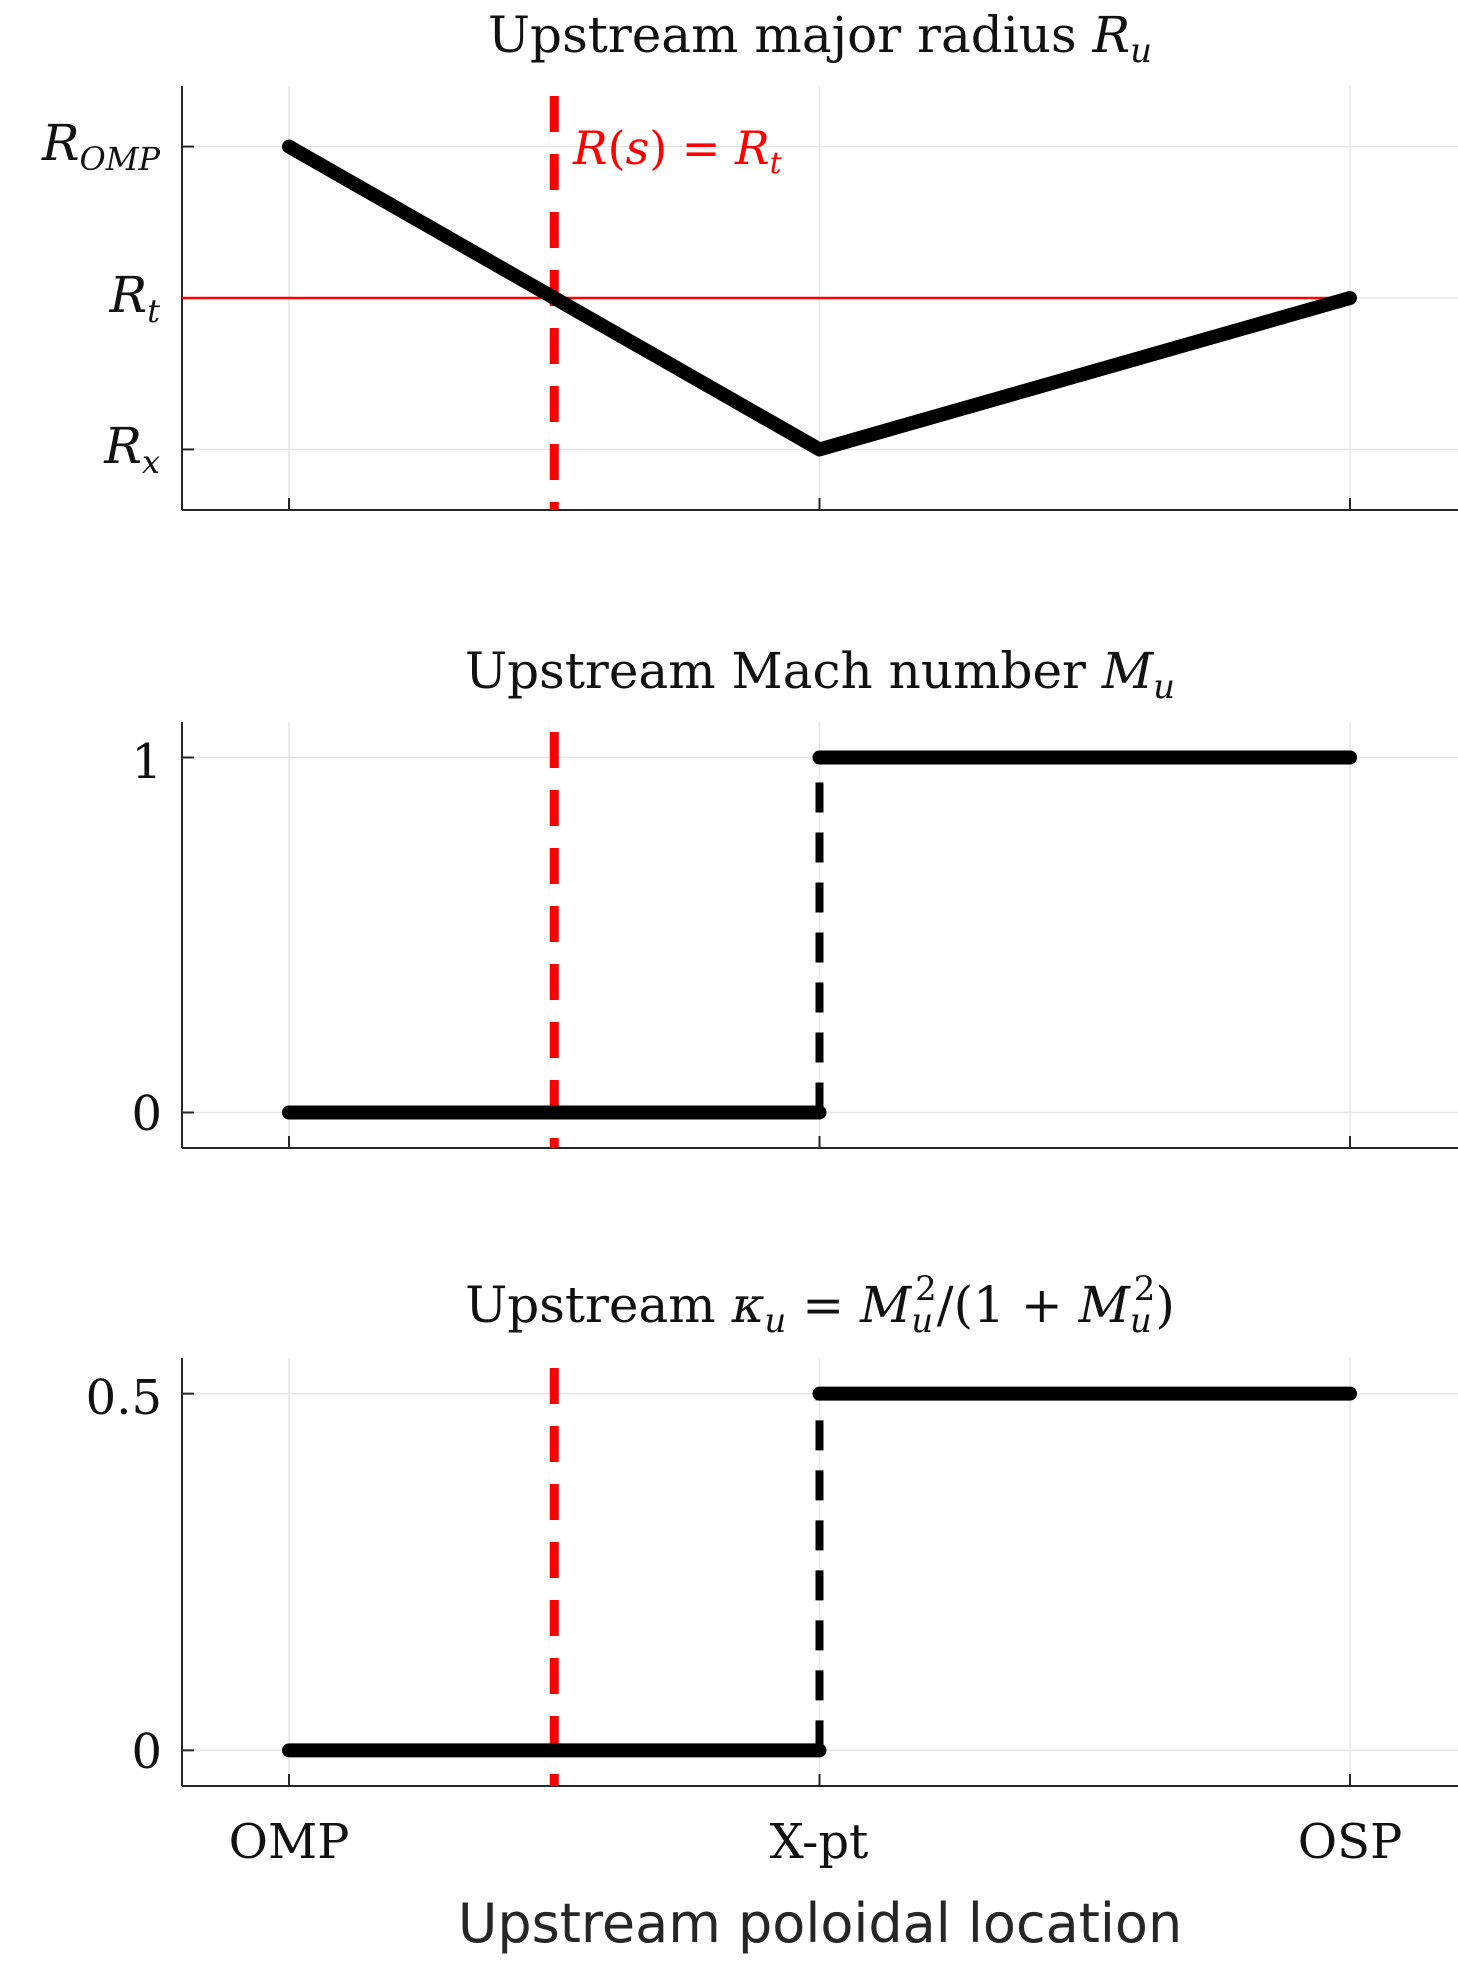  What do you see at coordinates (820, 1923) in the screenshot?
I see `x-axis-label: Upstream poloidal location` at bounding box center [820, 1923].